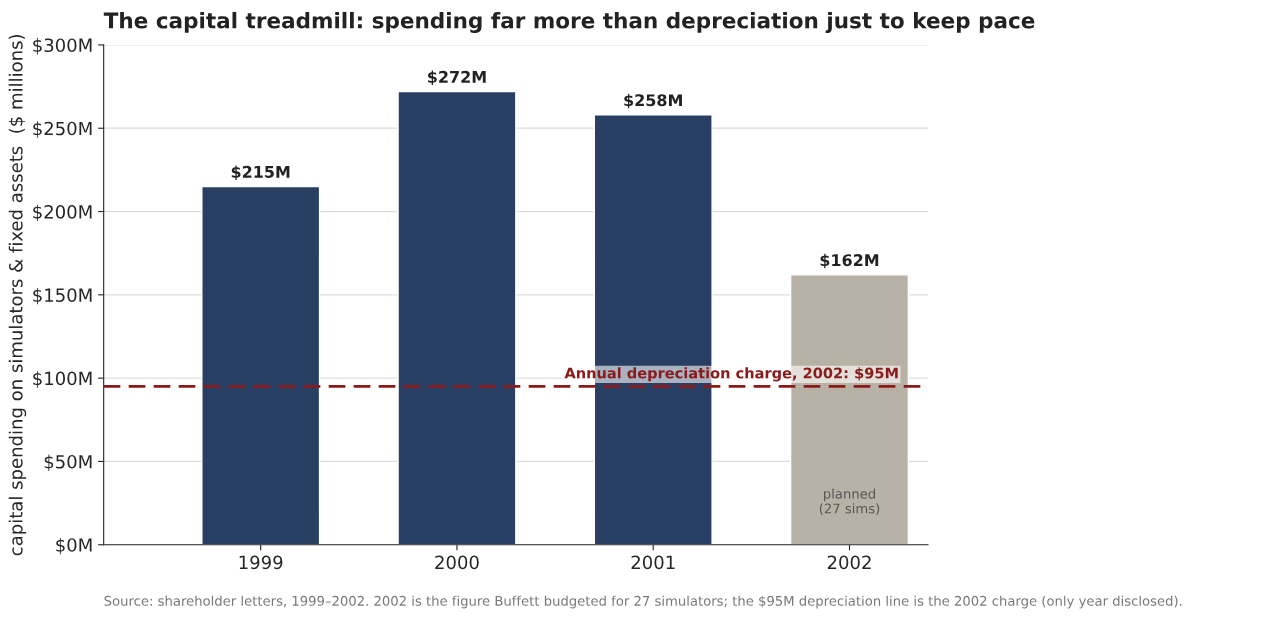 Image resolution: width=1280 pixels, height=624 pixels. What do you see at coordinates (260, 173) in the screenshot?
I see `data-label: $215M` at bounding box center [260, 173].